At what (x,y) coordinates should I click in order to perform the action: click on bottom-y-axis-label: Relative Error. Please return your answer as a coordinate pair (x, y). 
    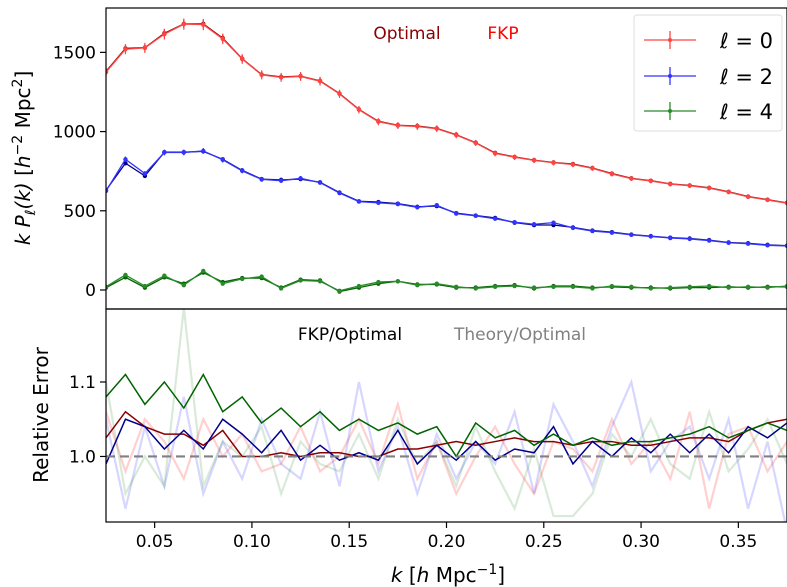
    Looking at the image, I should click on (41, 414).